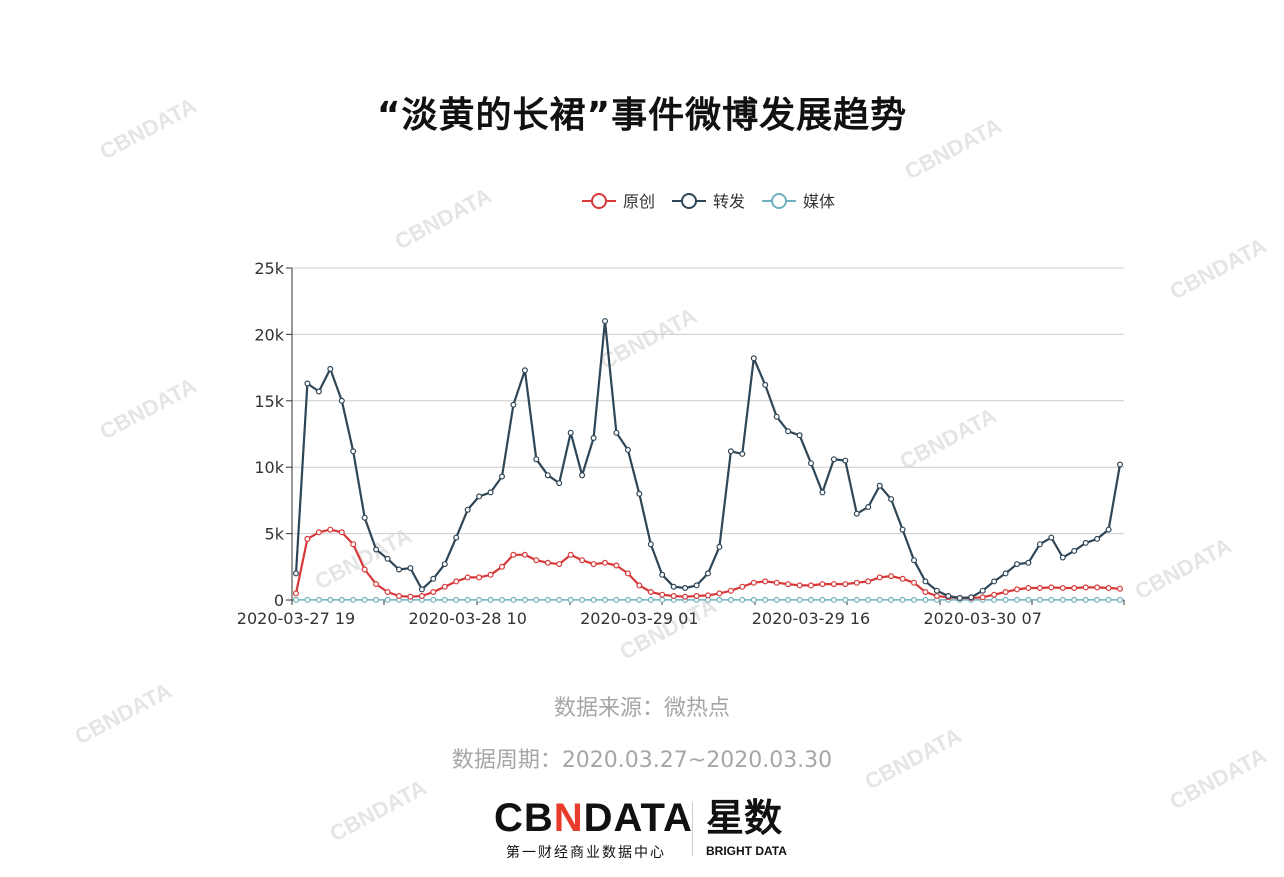 Image resolution: width=1284 pixels, height=877 pixels. I want to click on watermark-2: CBNDATA, so click(953, 149).